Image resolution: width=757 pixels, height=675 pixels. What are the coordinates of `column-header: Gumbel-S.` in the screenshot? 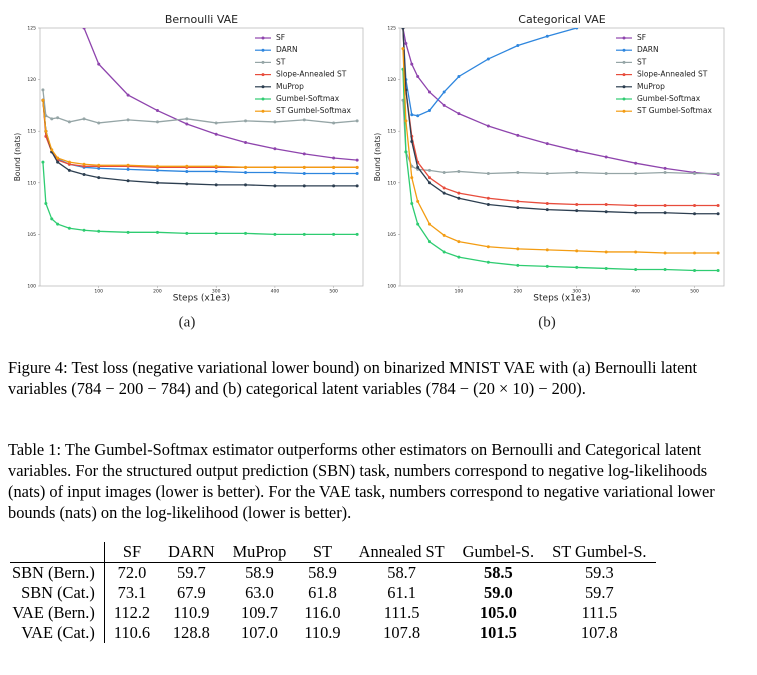 It's located at (498, 552).